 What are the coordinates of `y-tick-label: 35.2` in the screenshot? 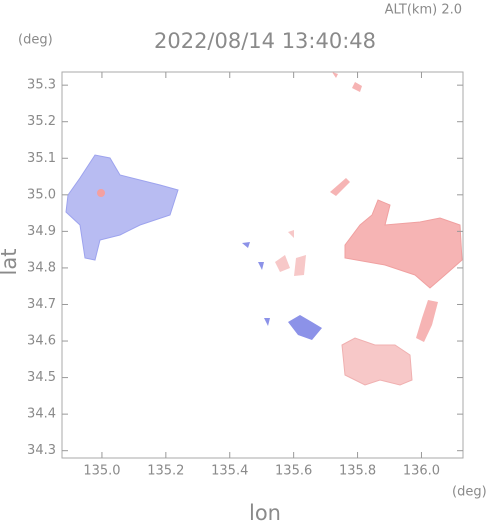 It's located at (41, 121).